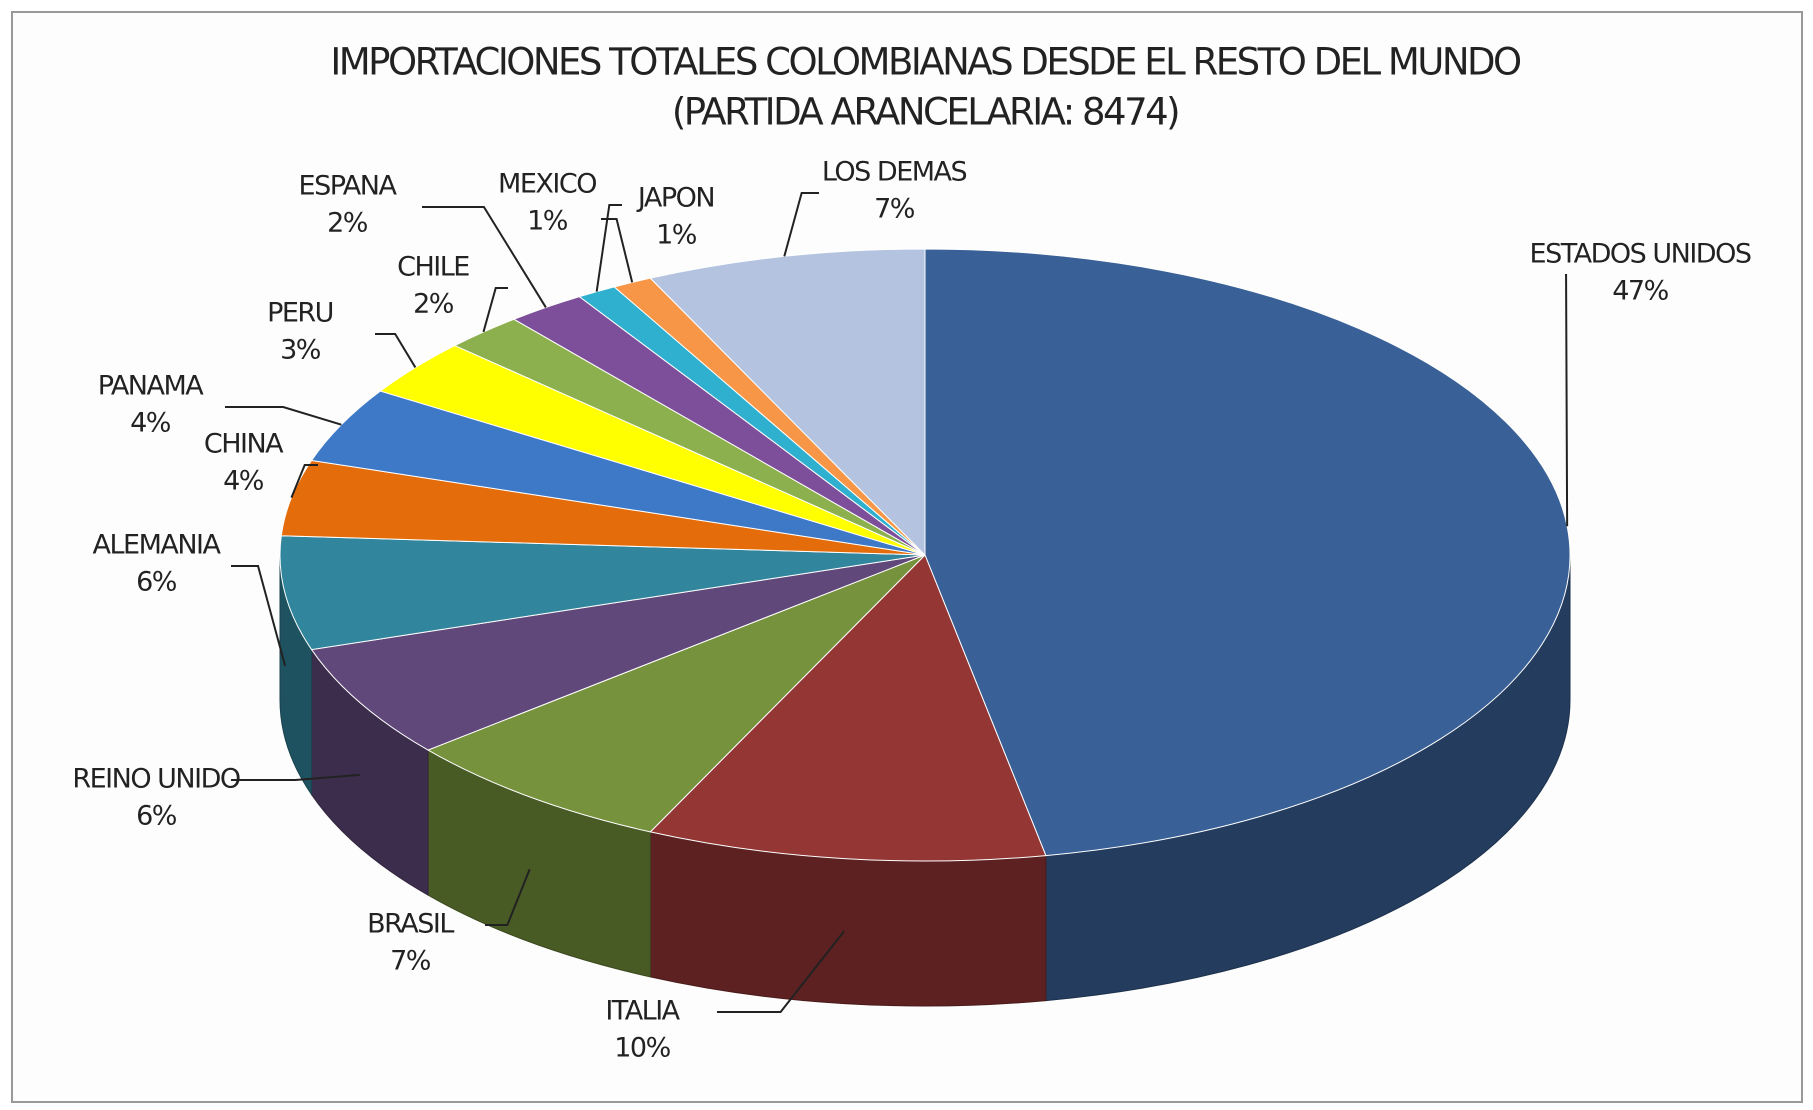 The height and width of the screenshot is (1110, 1813). Describe the element at coordinates (410, 924) in the screenshot. I see `category-label: BRASIL` at that location.